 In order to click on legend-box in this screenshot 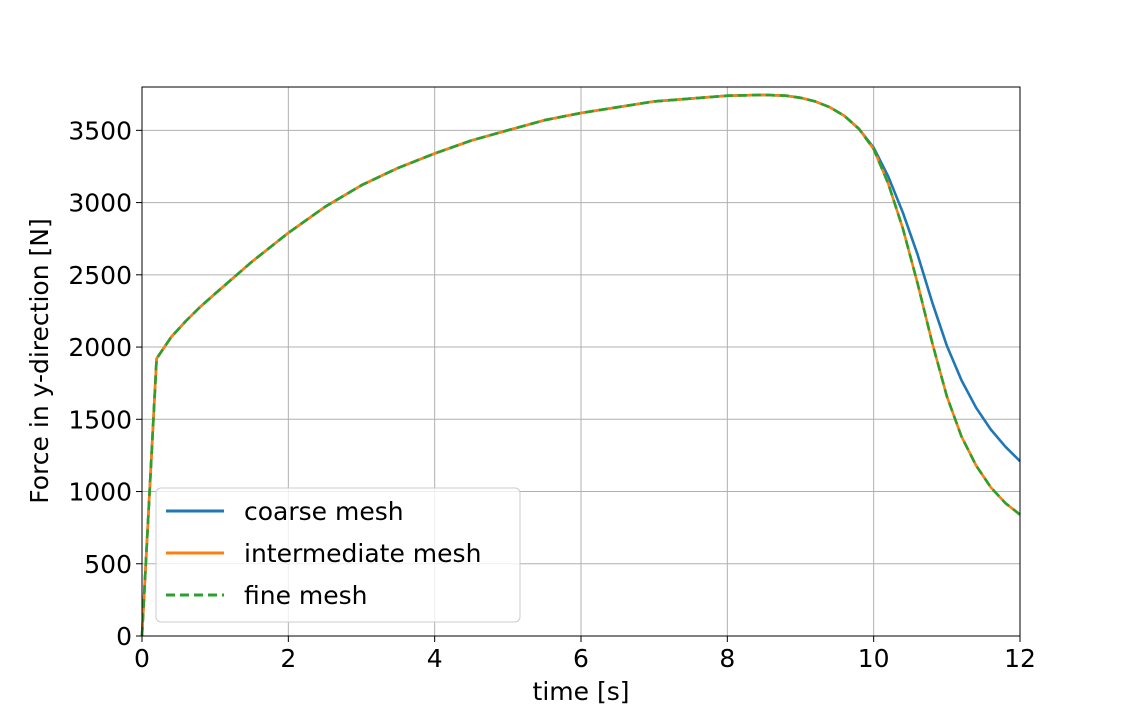, I will do `click(338, 555)`.